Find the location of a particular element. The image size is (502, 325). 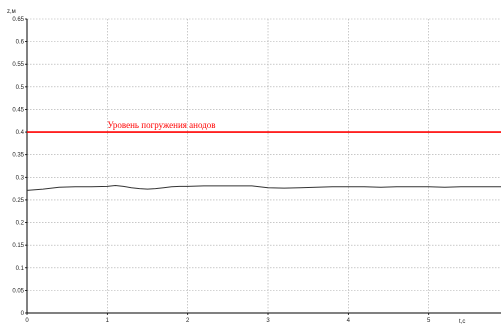

anode-immersion-level-label: Уровень погружения анодов is located at coordinates (161, 125).